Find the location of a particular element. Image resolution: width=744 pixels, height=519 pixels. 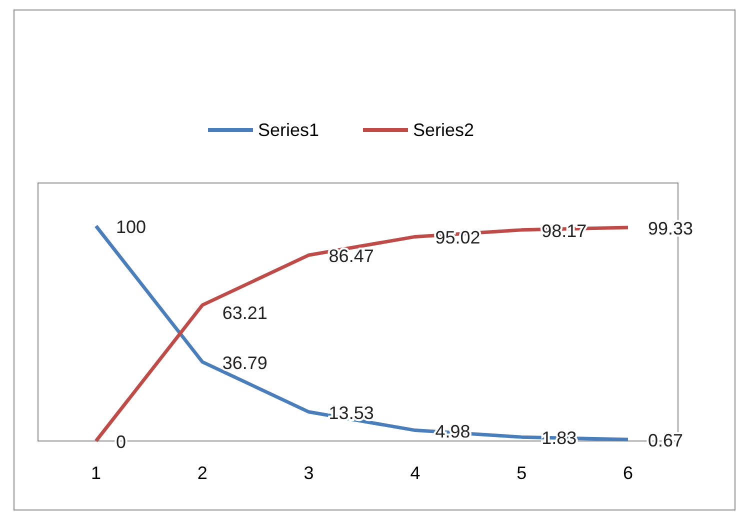

x-tick-label: 5 is located at coordinates (521, 473).